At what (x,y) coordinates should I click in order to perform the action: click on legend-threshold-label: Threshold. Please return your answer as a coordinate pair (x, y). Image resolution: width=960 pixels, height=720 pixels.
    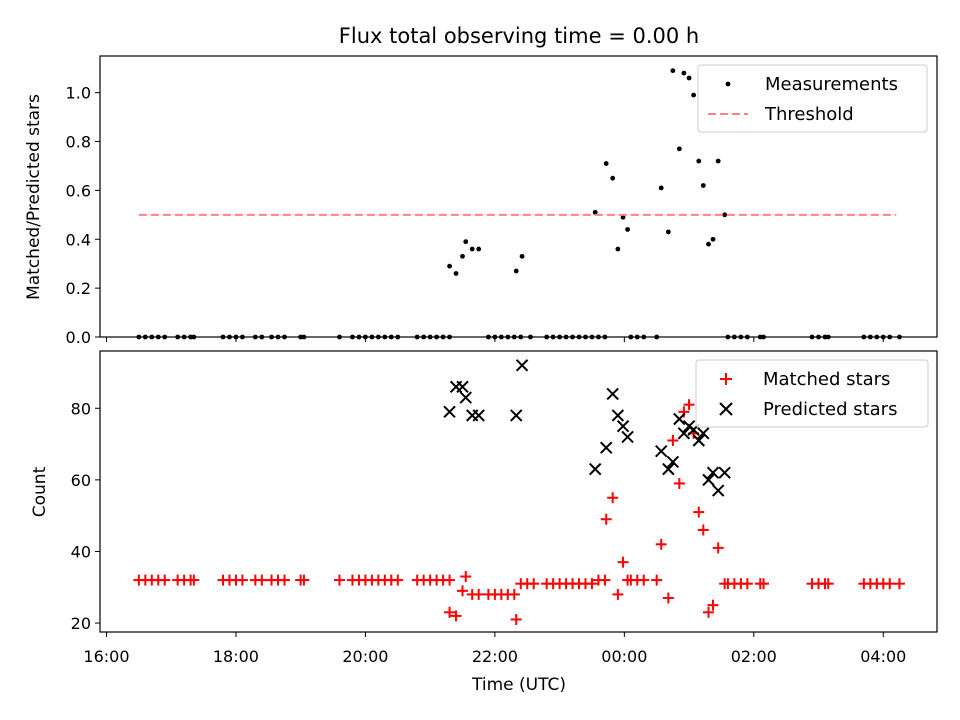
    Looking at the image, I should click on (809, 114).